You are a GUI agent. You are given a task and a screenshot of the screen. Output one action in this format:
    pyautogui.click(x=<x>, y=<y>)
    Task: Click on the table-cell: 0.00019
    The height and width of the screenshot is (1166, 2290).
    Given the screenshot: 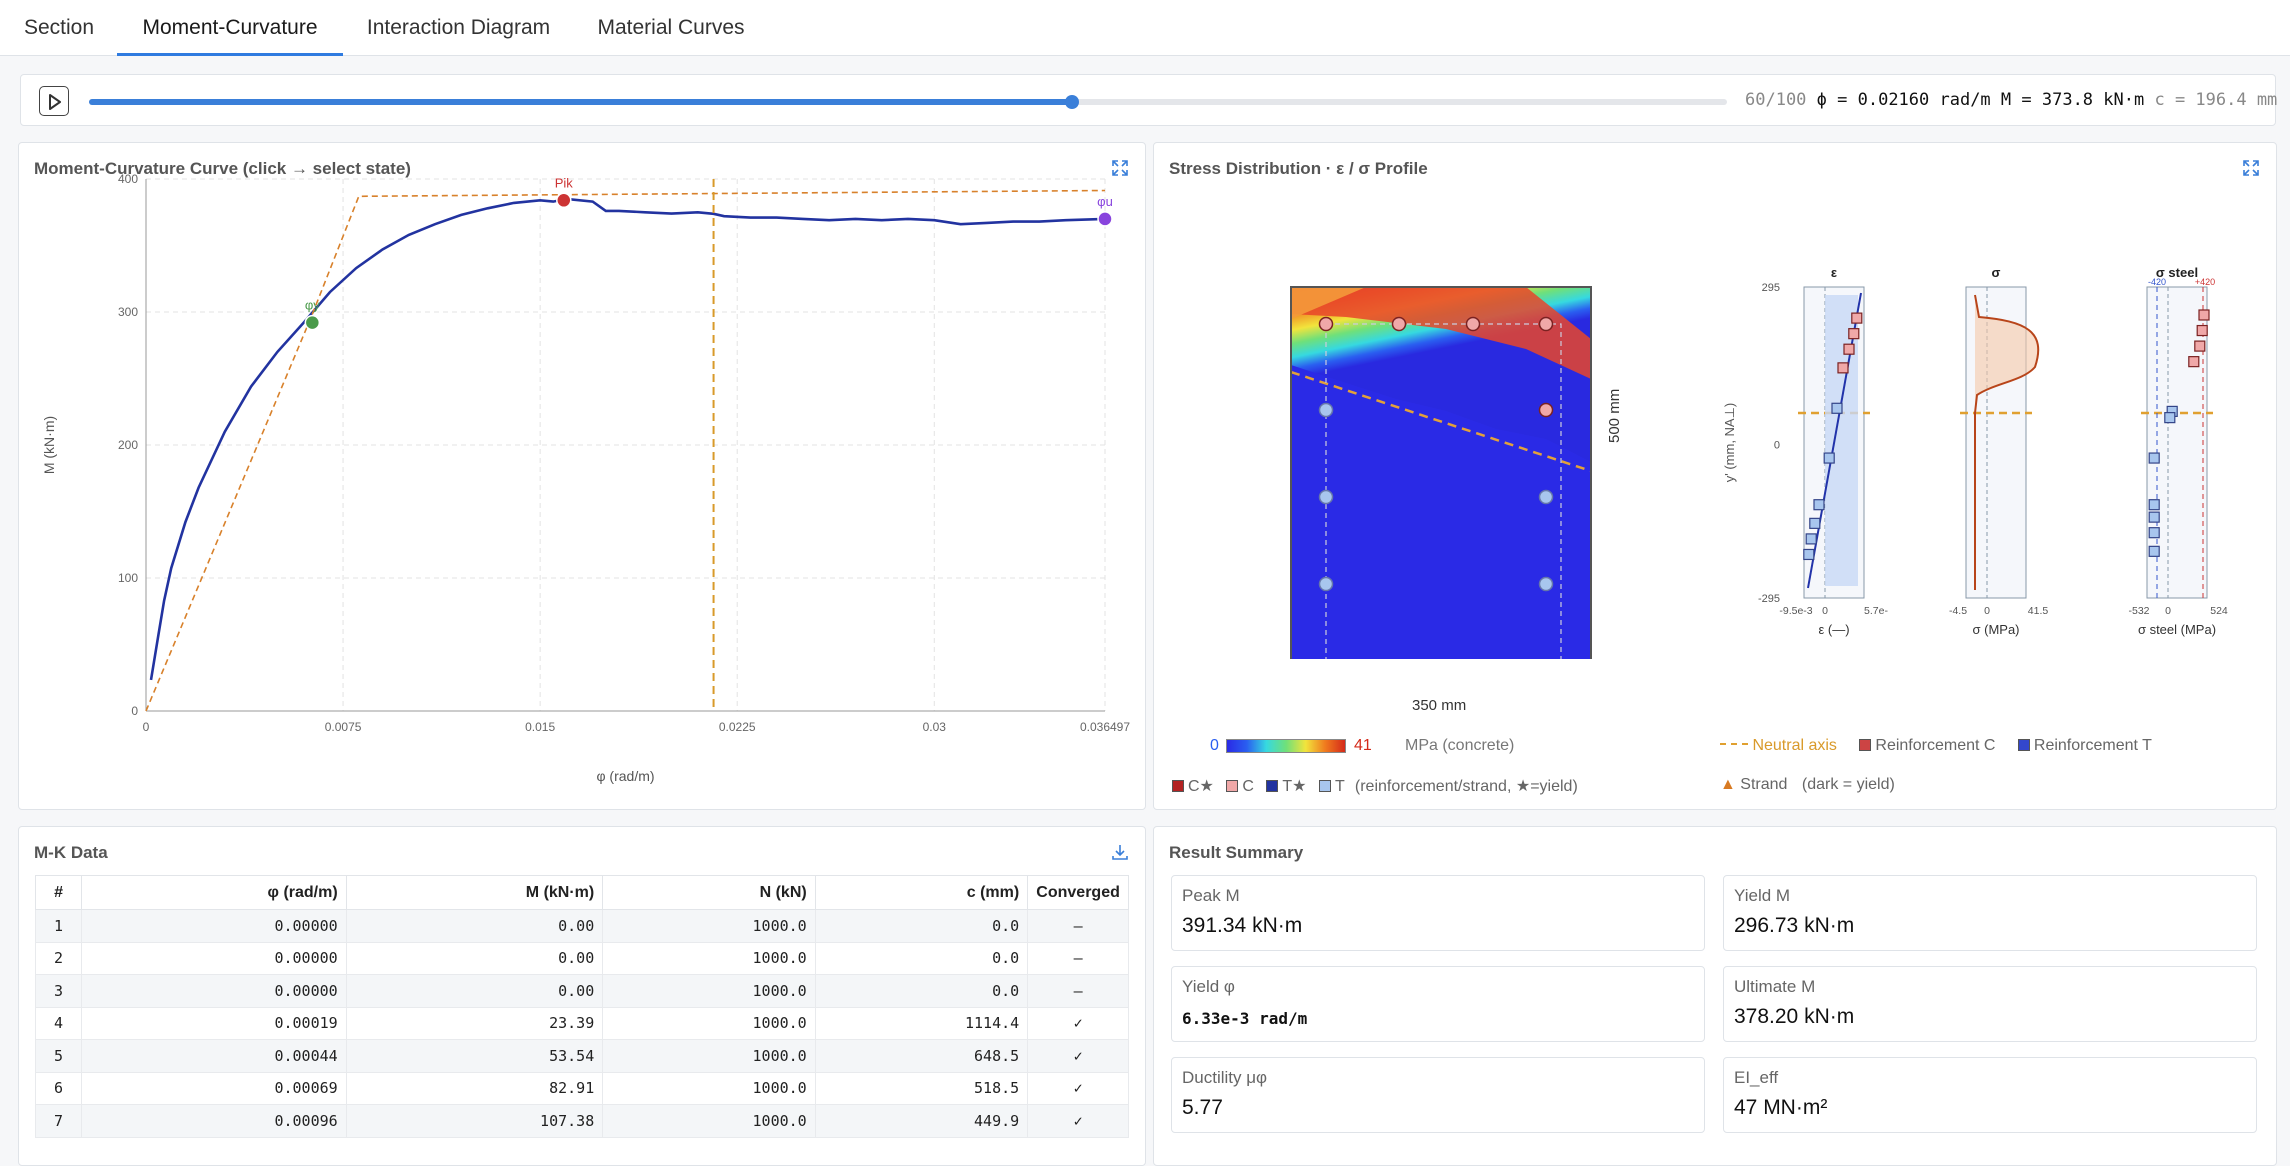 What is the action you would take?
    pyautogui.click(x=214, y=1023)
    